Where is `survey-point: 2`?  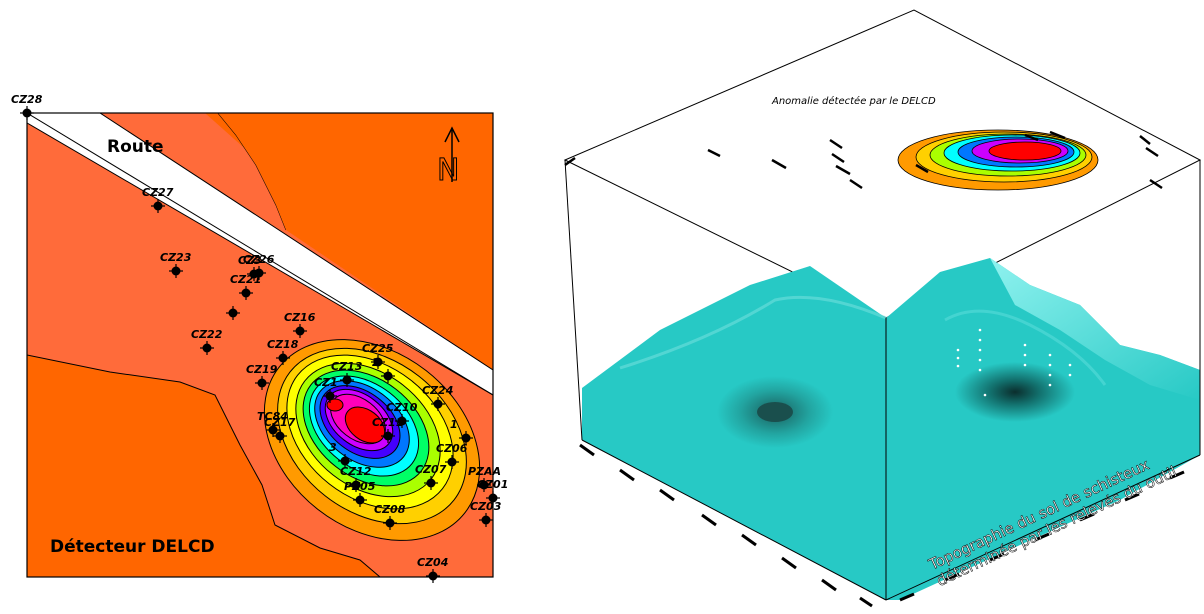 survey-point: 2 is located at coordinates (383, 369).